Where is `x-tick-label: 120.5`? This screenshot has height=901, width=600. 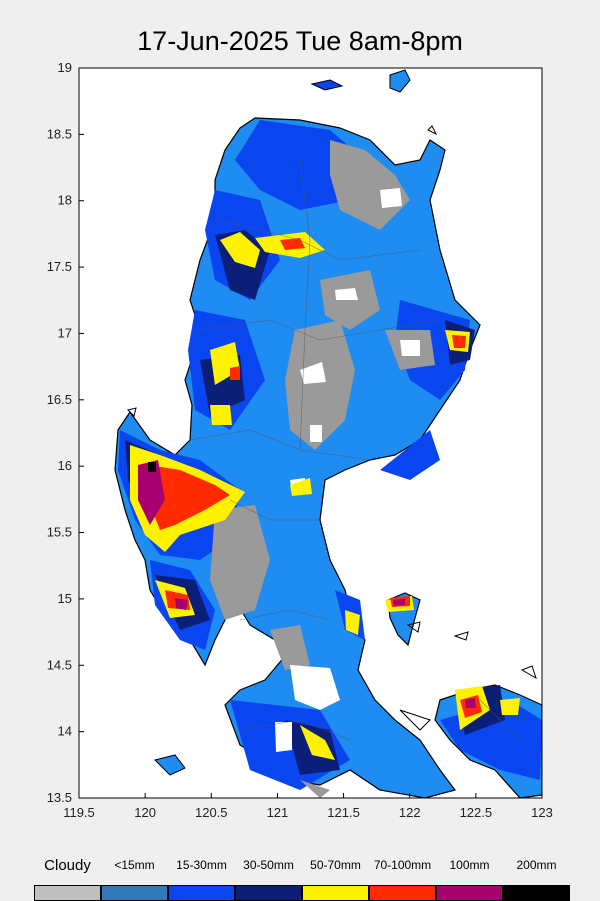 x-tick-label: 120.5 is located at coordinates (211, 812).